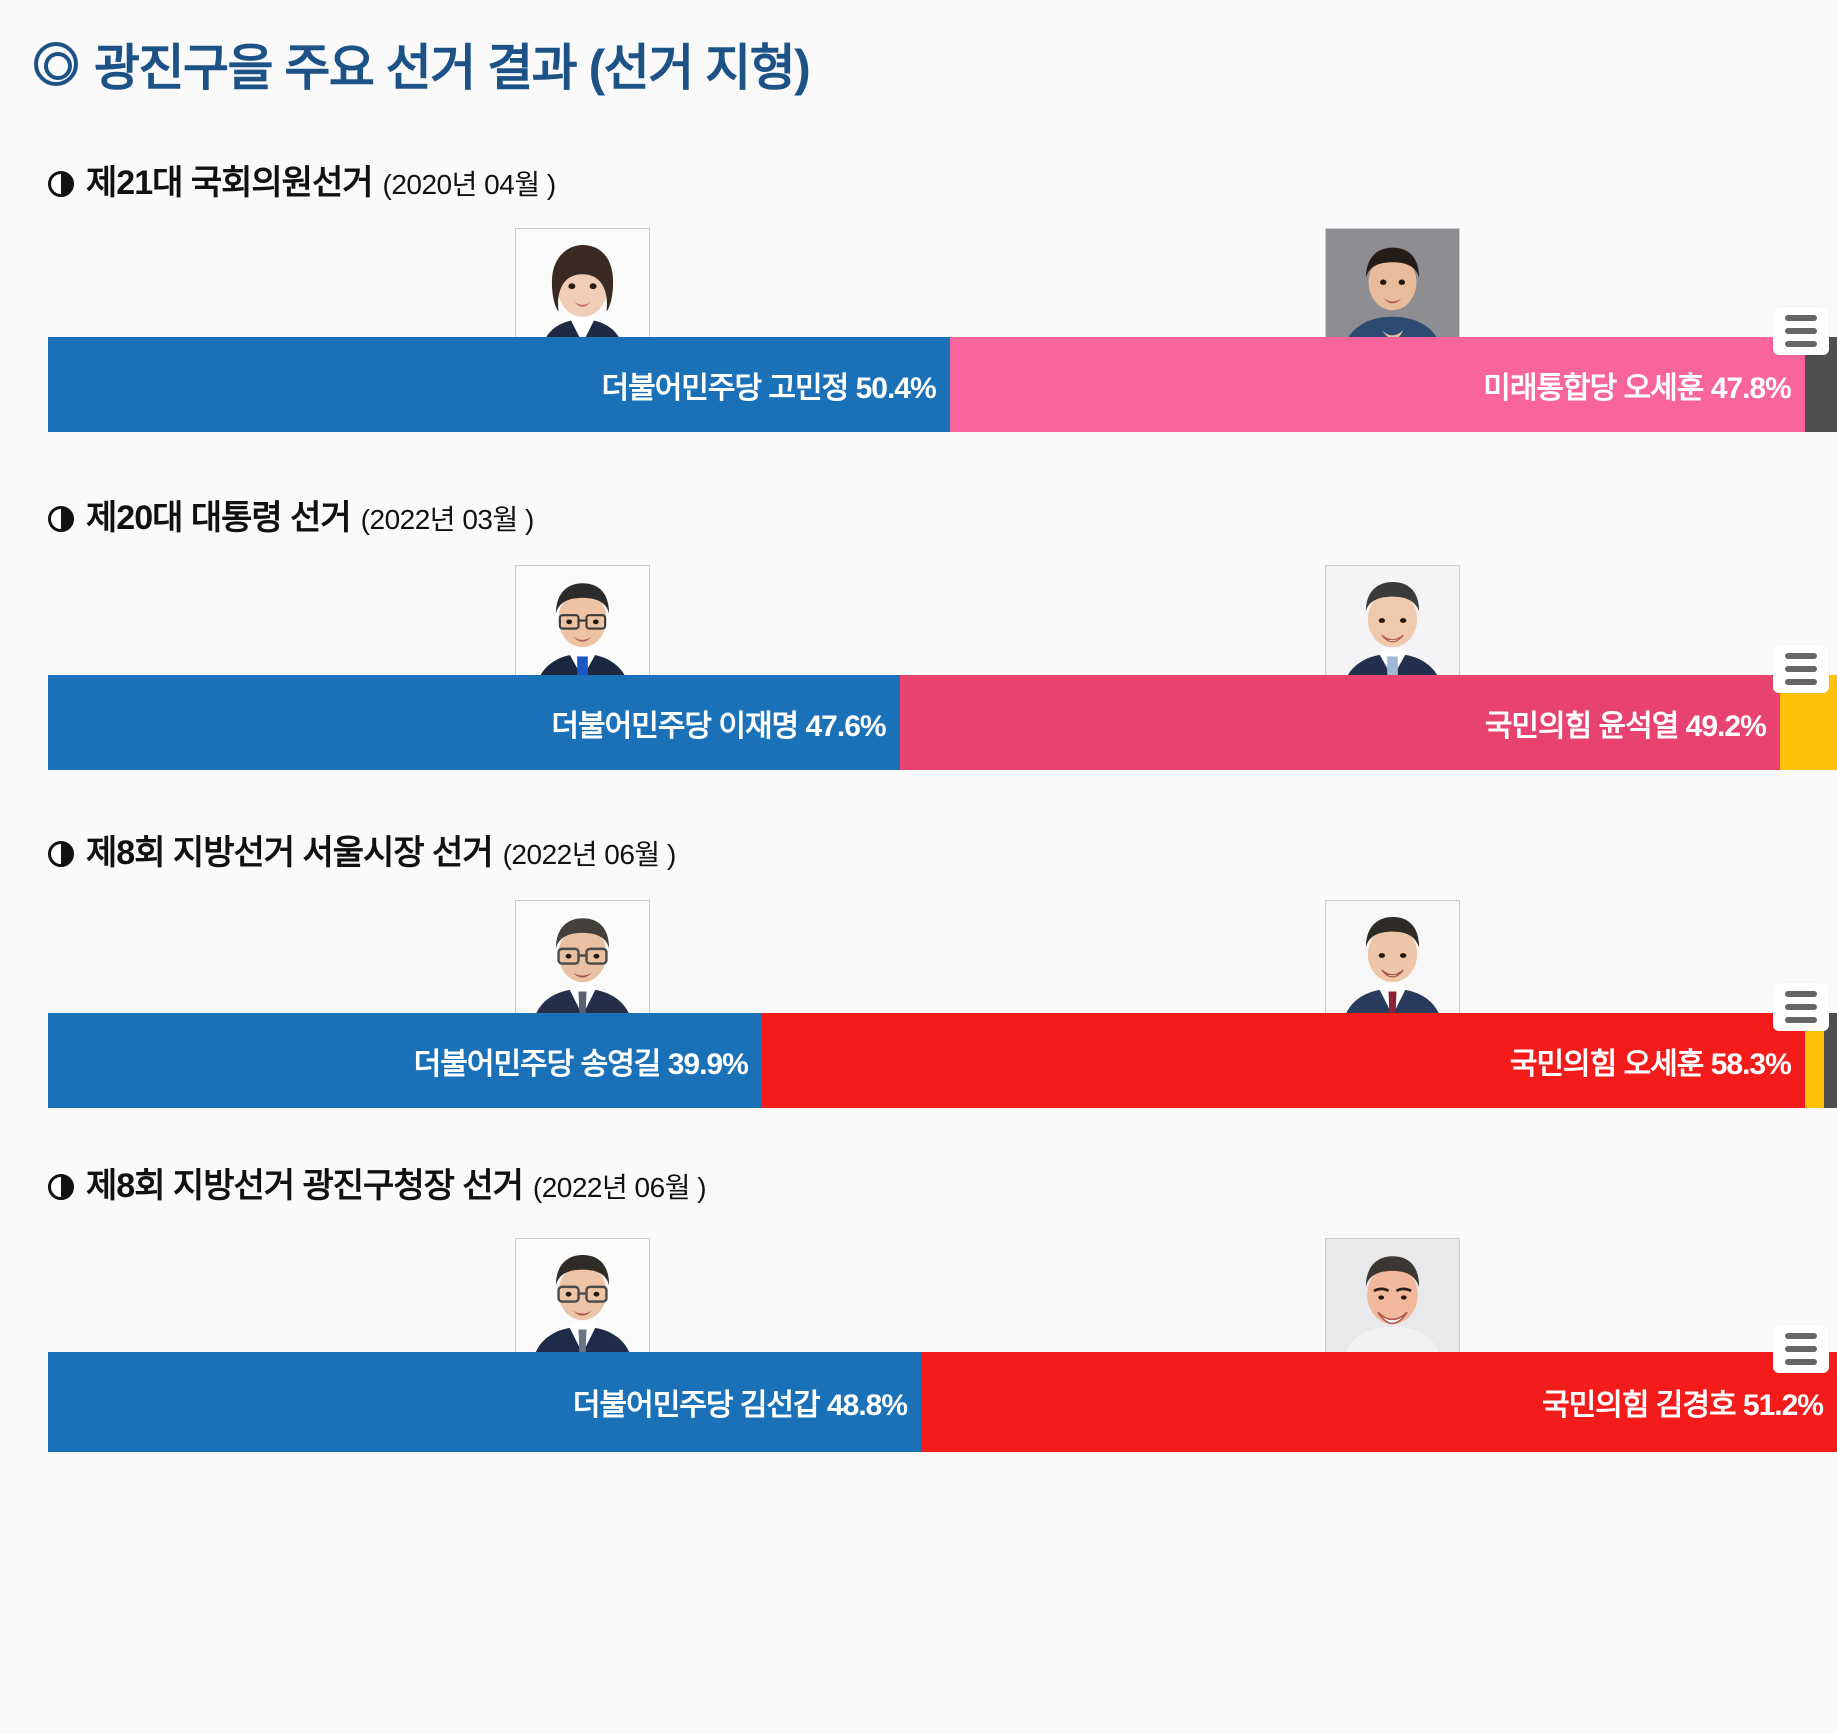 The width and height of the screenshot is (1837, 1734). I want to click on bar-segment-democratic: 더불어민주당 김선갑 48.8%, so click(485, 1402).